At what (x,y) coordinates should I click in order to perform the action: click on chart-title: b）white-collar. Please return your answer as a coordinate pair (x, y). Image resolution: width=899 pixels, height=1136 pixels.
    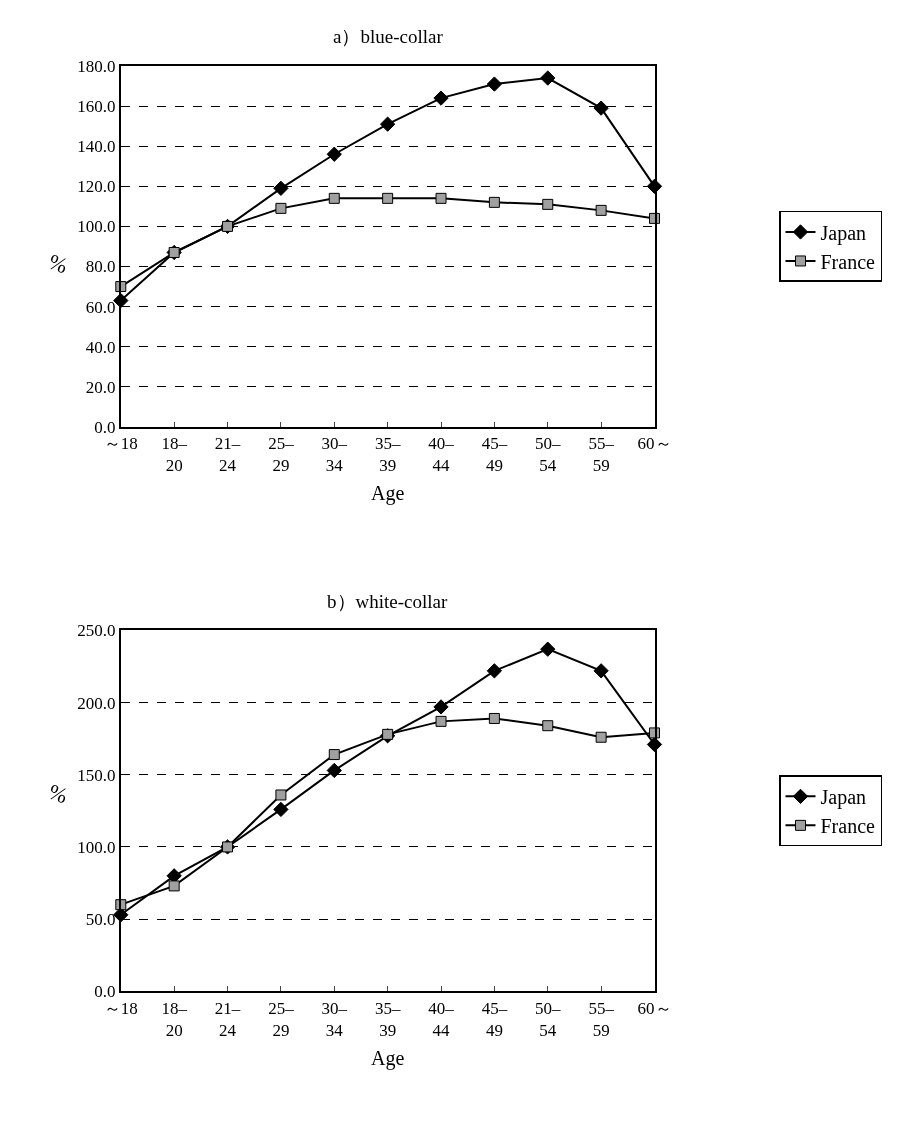
    Looking at the image, I should click on (387, 601).